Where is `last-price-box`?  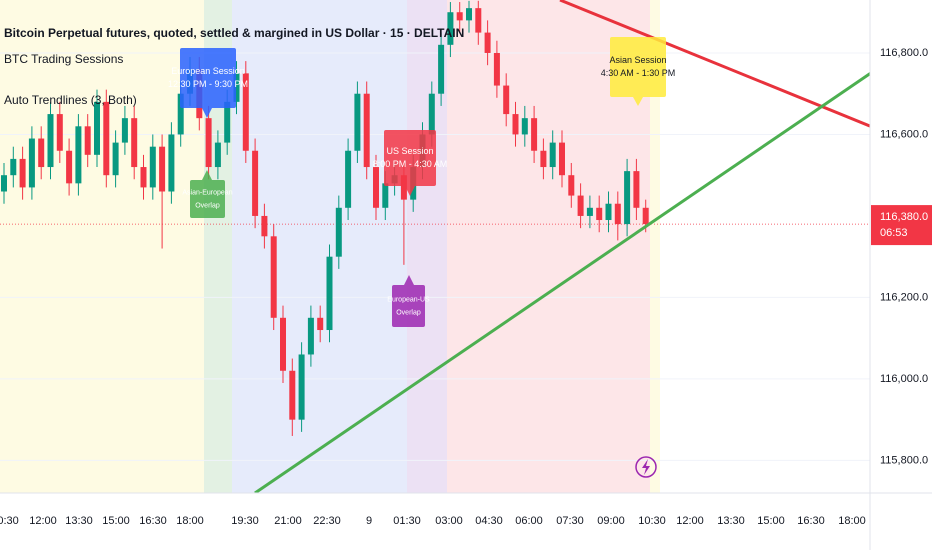 last-price-box is located at coordinates (901, 225).